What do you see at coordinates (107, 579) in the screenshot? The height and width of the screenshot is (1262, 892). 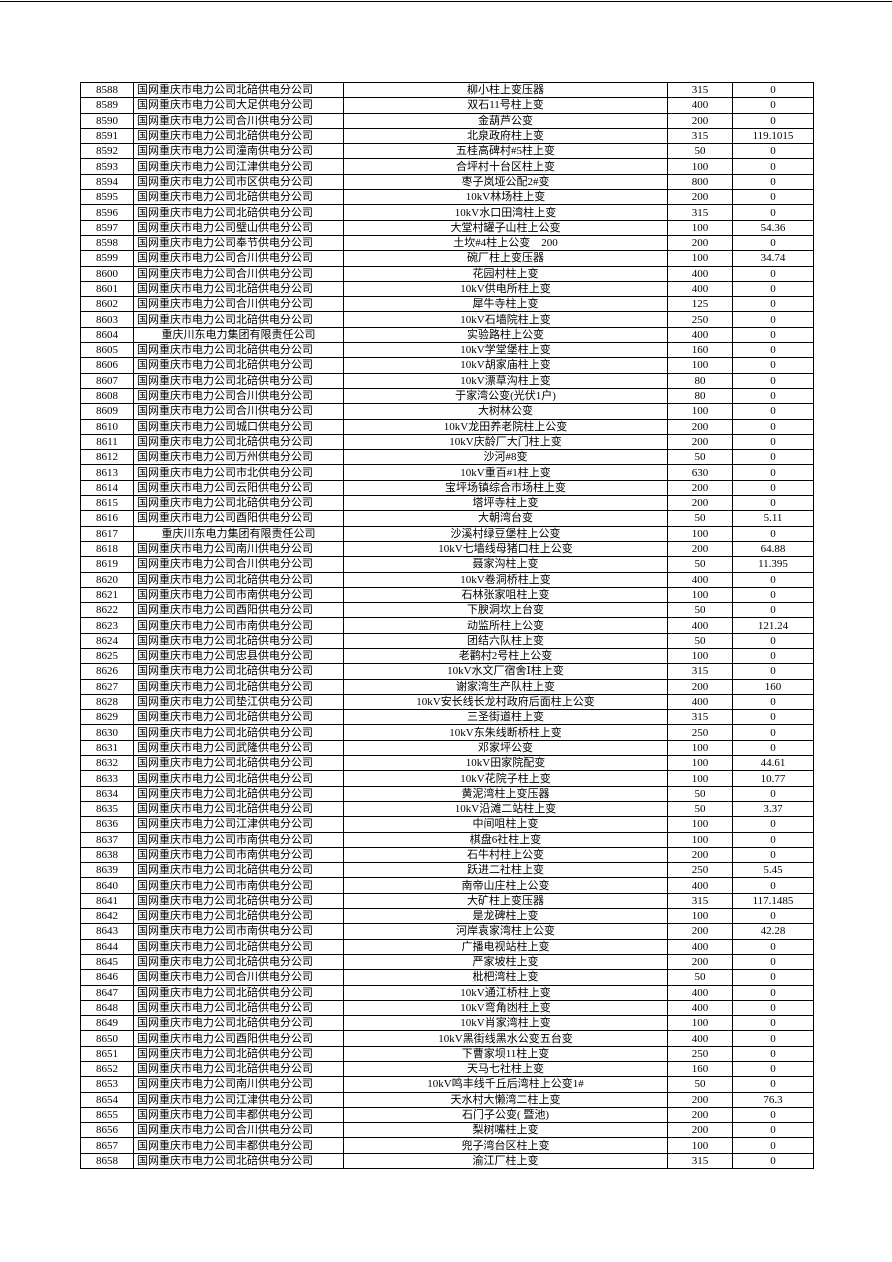 I see `row-number-cell: 8620` at bounding box center [107, 579].